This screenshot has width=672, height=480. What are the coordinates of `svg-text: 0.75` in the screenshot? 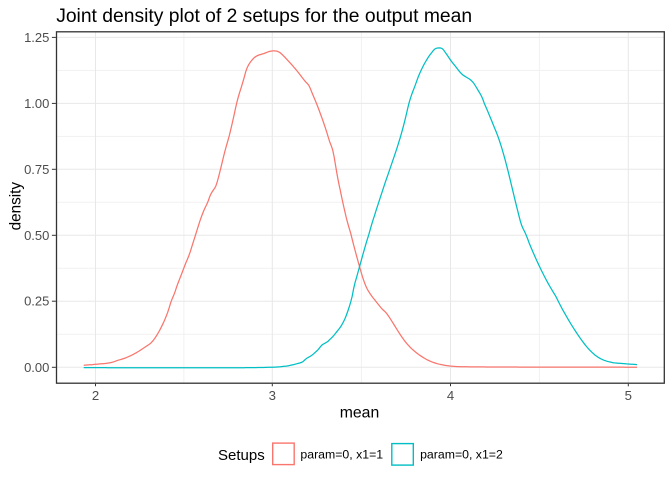 It's located at (36, 169).